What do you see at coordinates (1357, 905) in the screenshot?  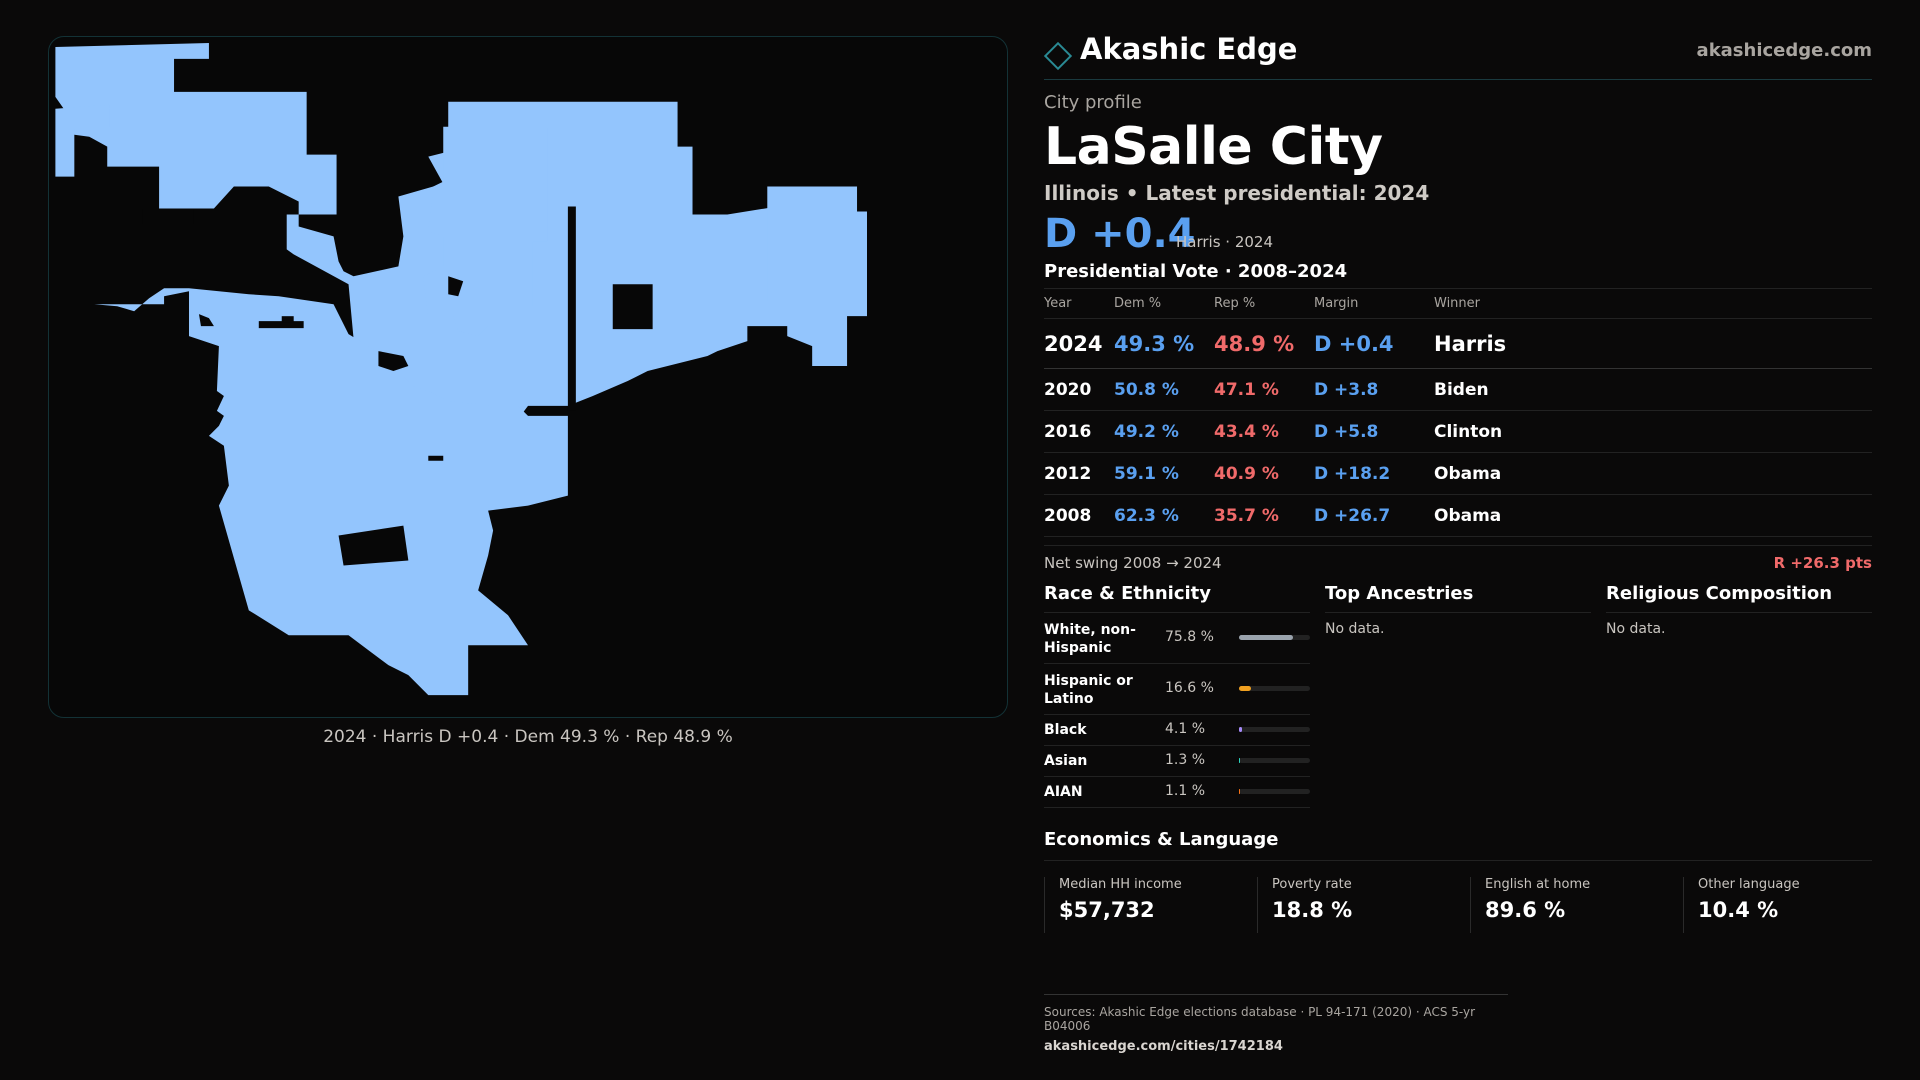 I see `stat-poverty-rate: Poverty rate 18.8 %` at bounding box center [1357, 905].